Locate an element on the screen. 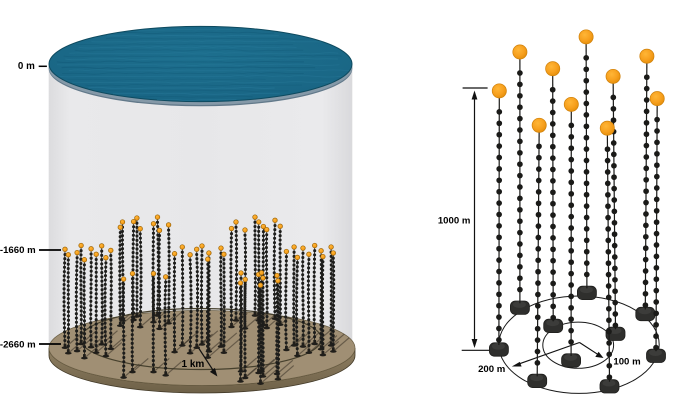 The width and height of the screenshot is (700, 420). svg-text: 0 m is located at coordinates (26, 66).